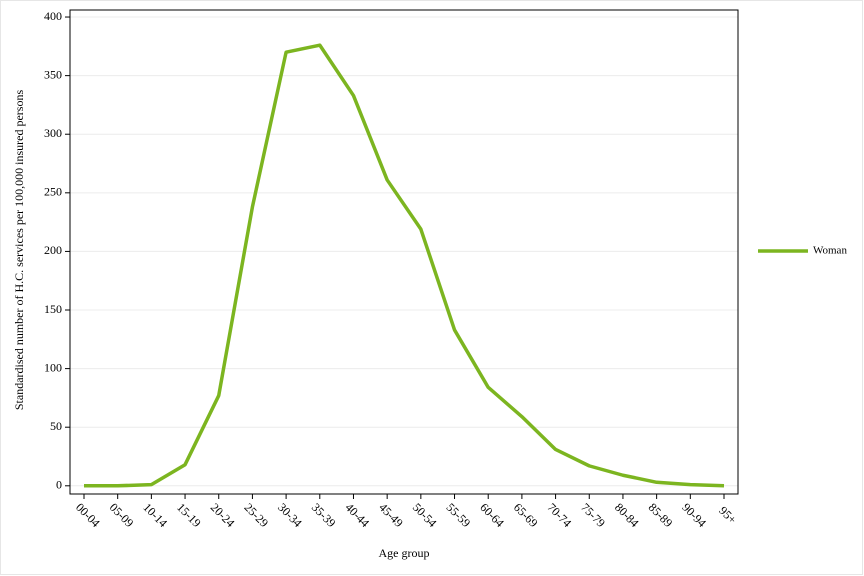 The height and width of the screenshot is (576, 864). I want to click on x-tick-label: 65-69, so click(526, 515).